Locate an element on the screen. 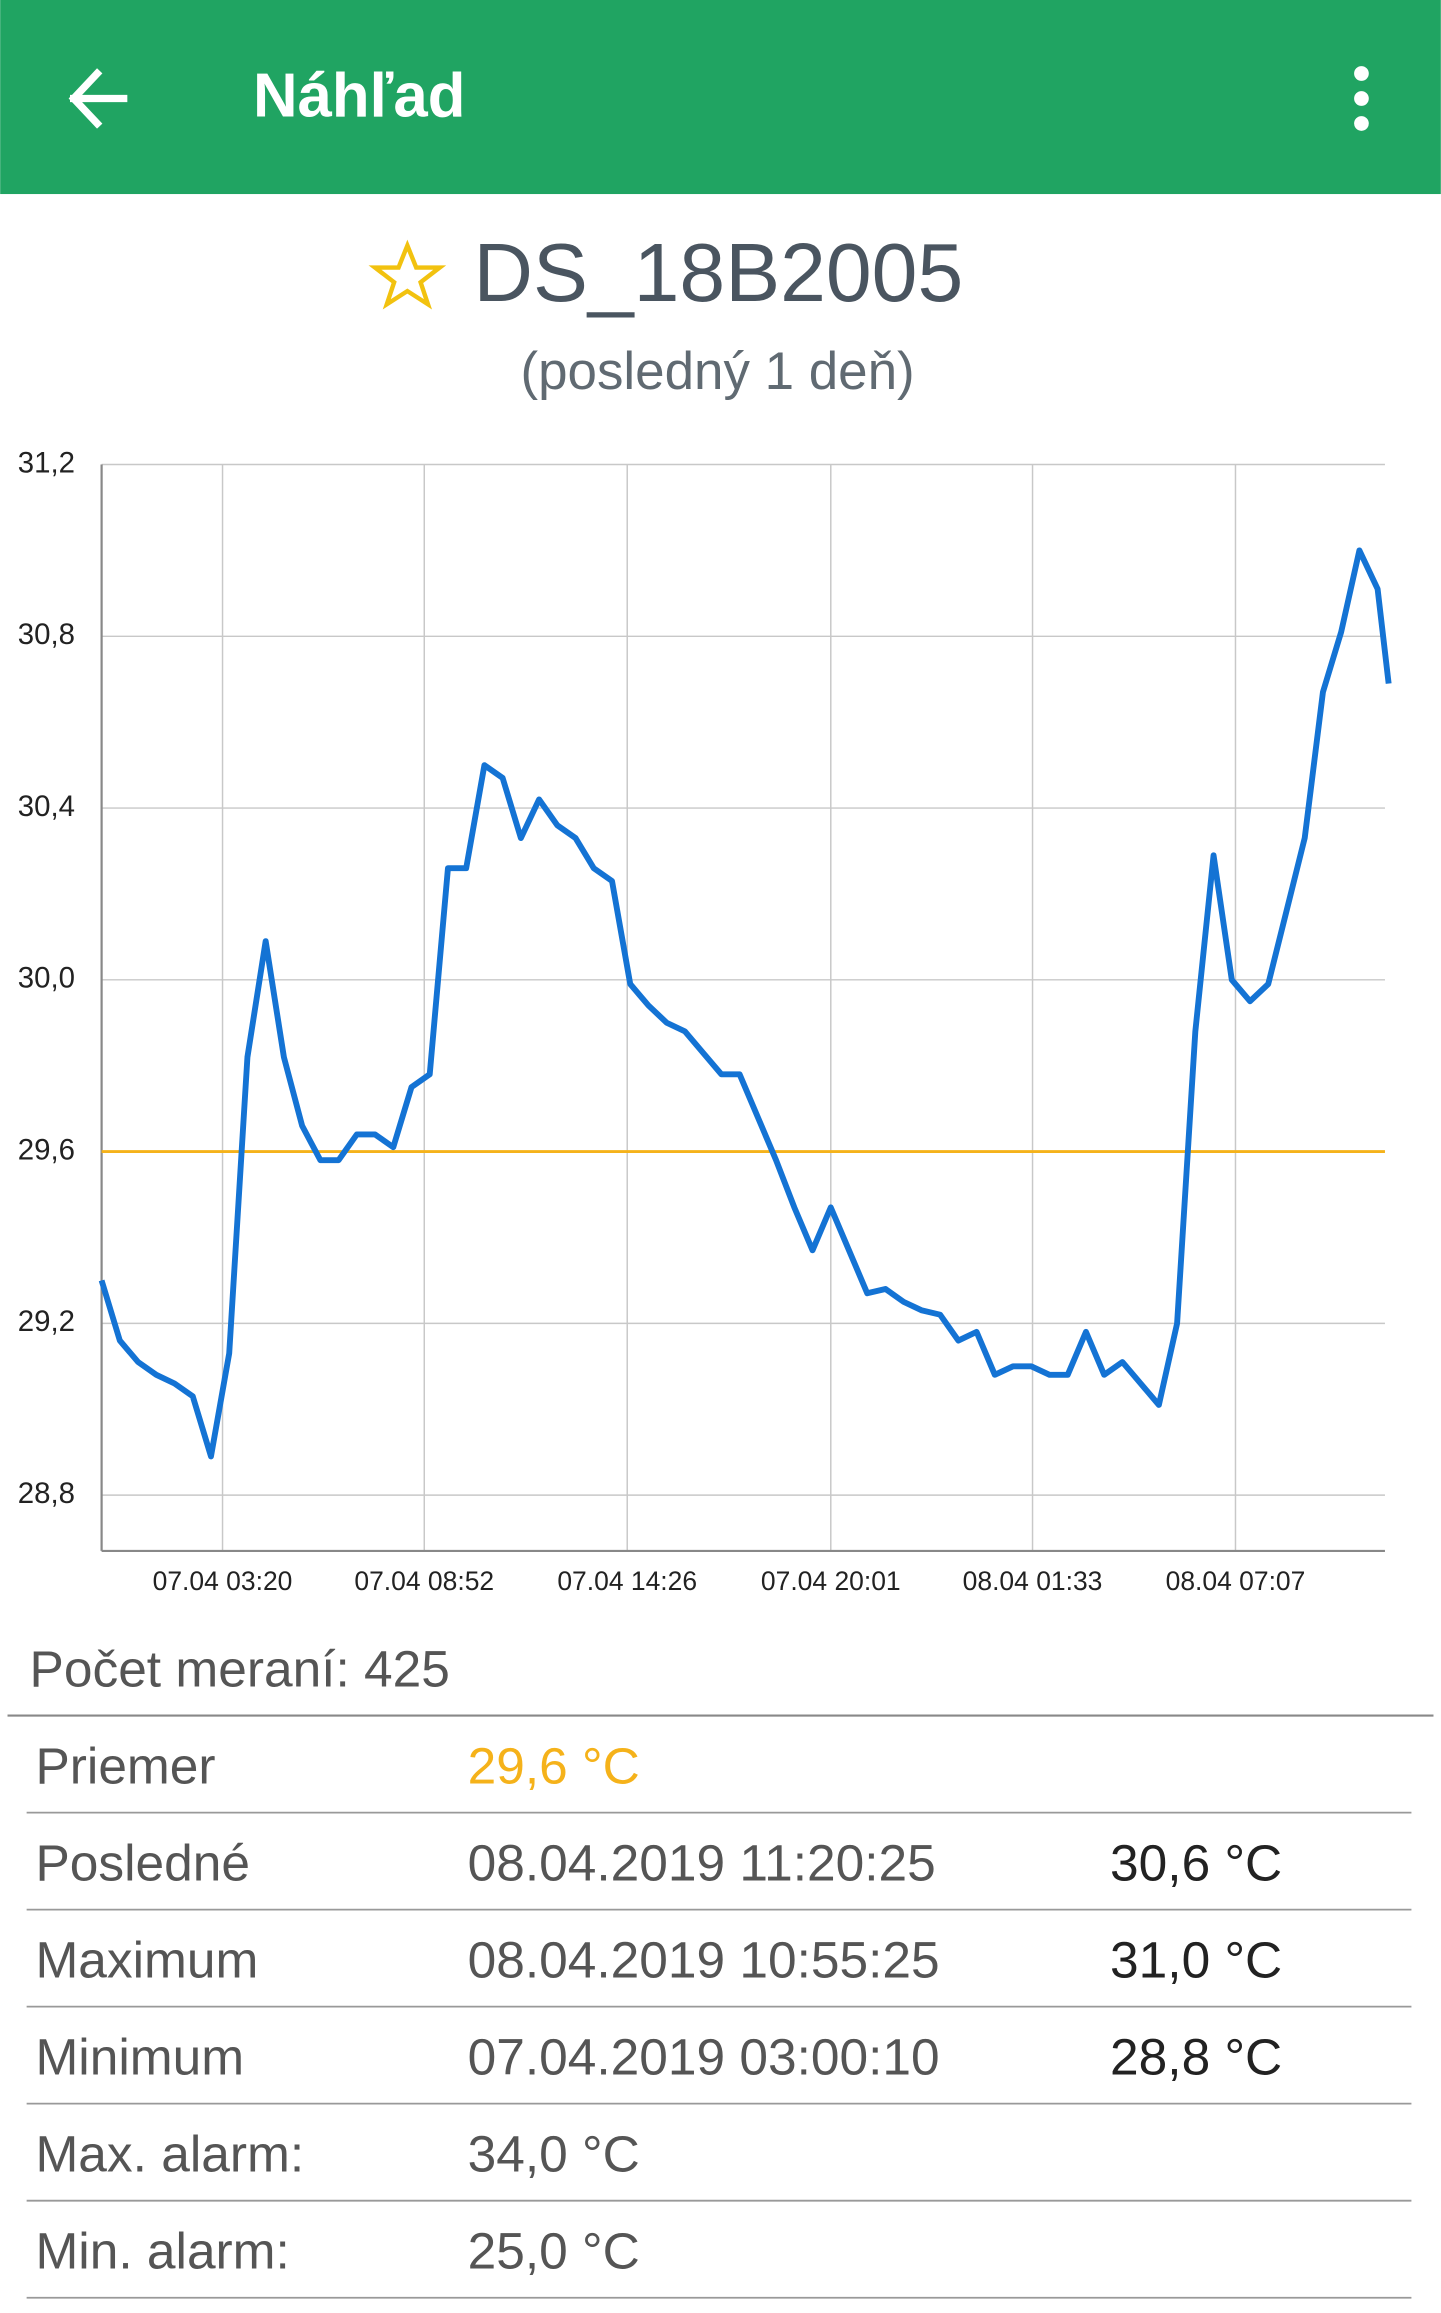 This screenshot has width=1441, height=2313. cell-label: Maximum is located at coordinates (146, 1960).